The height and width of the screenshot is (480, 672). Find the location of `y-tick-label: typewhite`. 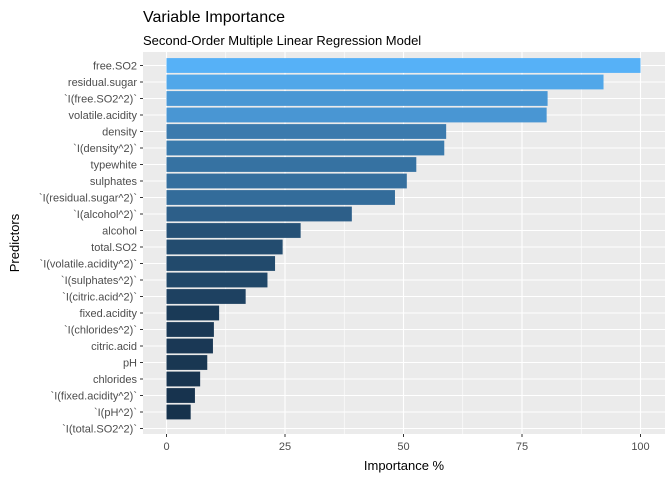

y-tick-label: typewhite is located at coordinates (114, 166).